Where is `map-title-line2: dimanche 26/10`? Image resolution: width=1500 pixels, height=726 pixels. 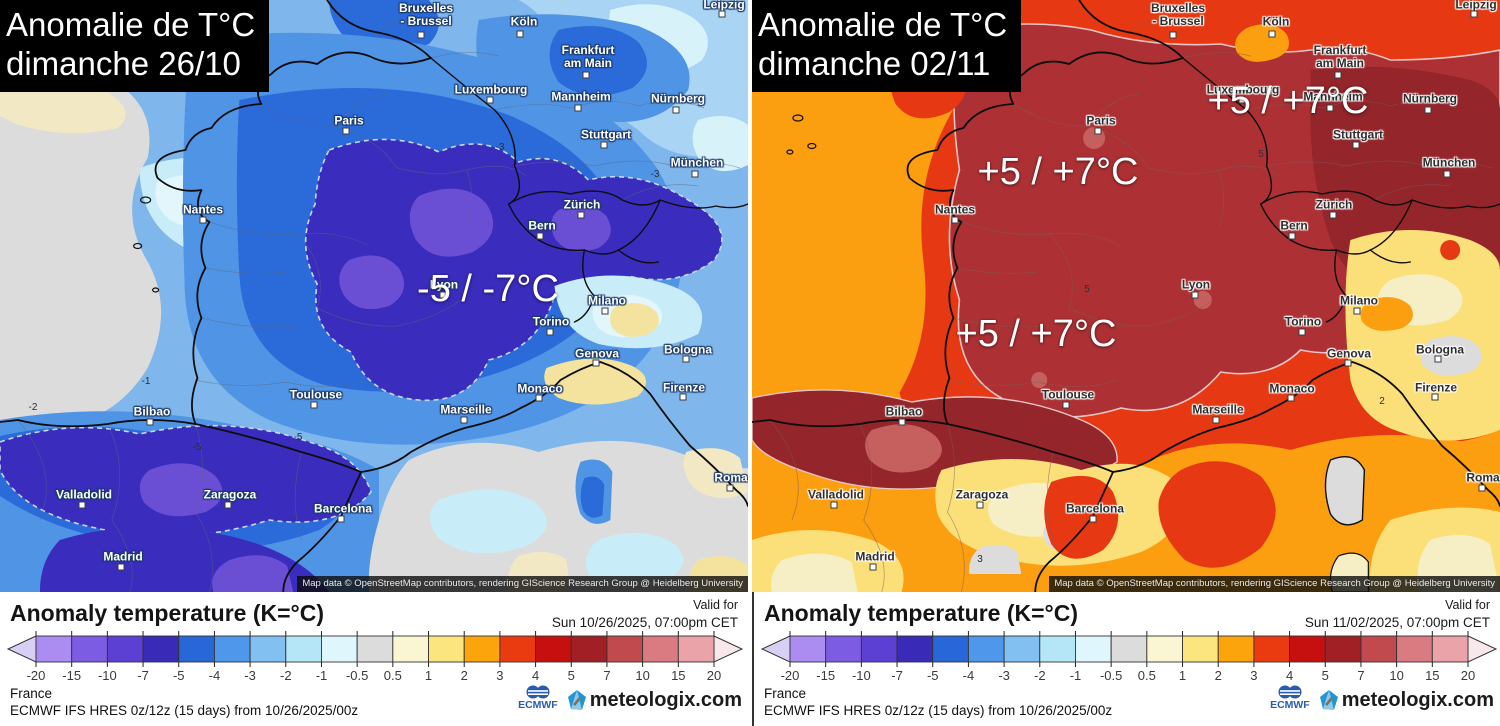 map-title-line2: dimanche 26/10 is located at coordinates (123, 63).